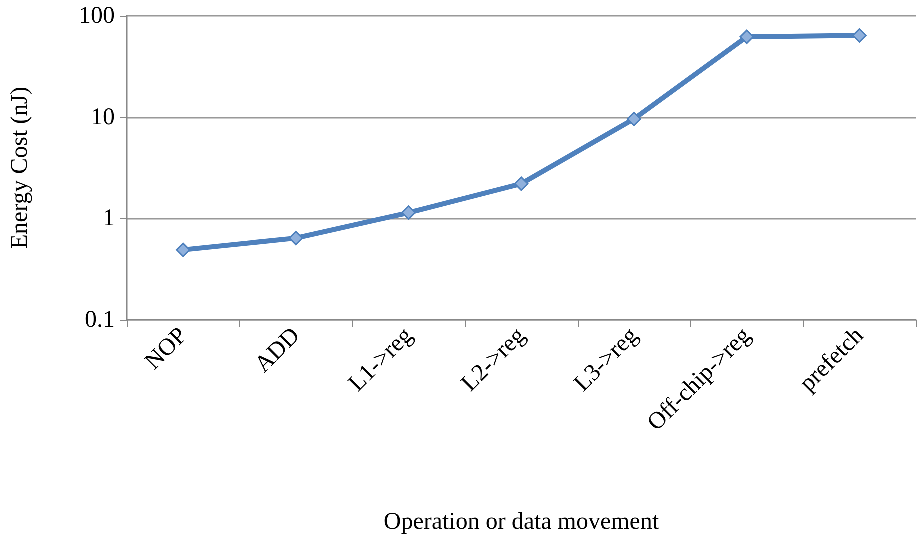  Describe the element at coordinates (109, 219) in the screenshot. I see `y-tick-label: 1` at that location.